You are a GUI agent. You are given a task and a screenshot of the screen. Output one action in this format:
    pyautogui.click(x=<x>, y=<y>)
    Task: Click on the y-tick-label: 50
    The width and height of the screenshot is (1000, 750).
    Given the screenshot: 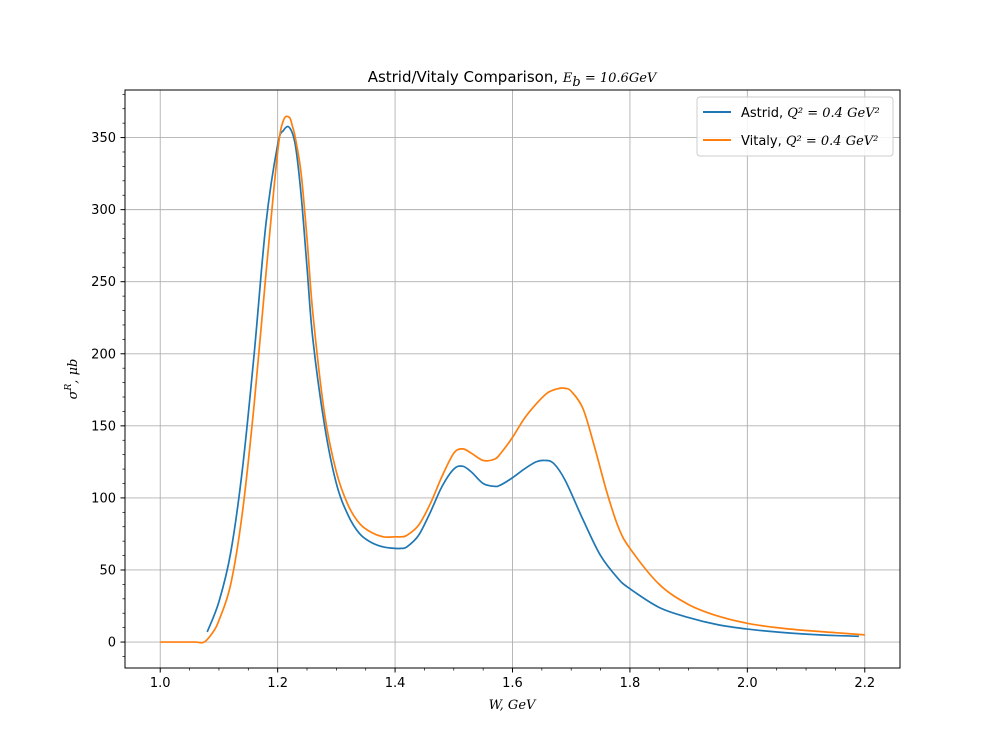 What is the action you would take?
    pyautogui.click(x=107, y=570)
    